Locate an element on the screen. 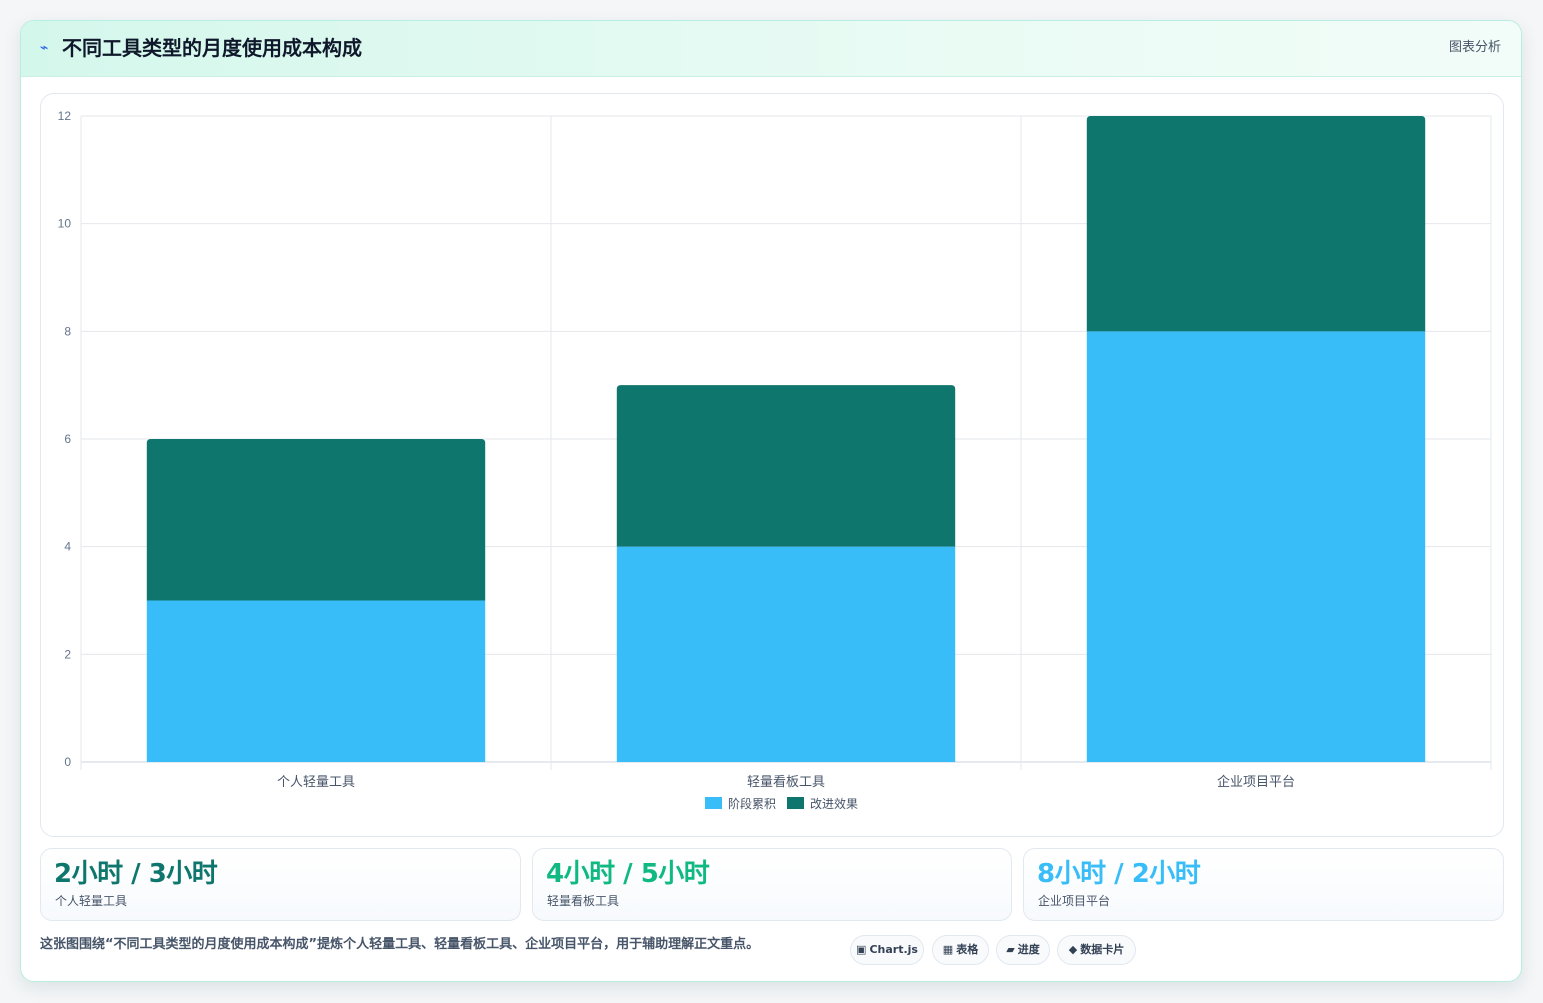 This screenshot has width=1543, height=1003. tag-label: 进度 is located at coordinates (1028, 949).